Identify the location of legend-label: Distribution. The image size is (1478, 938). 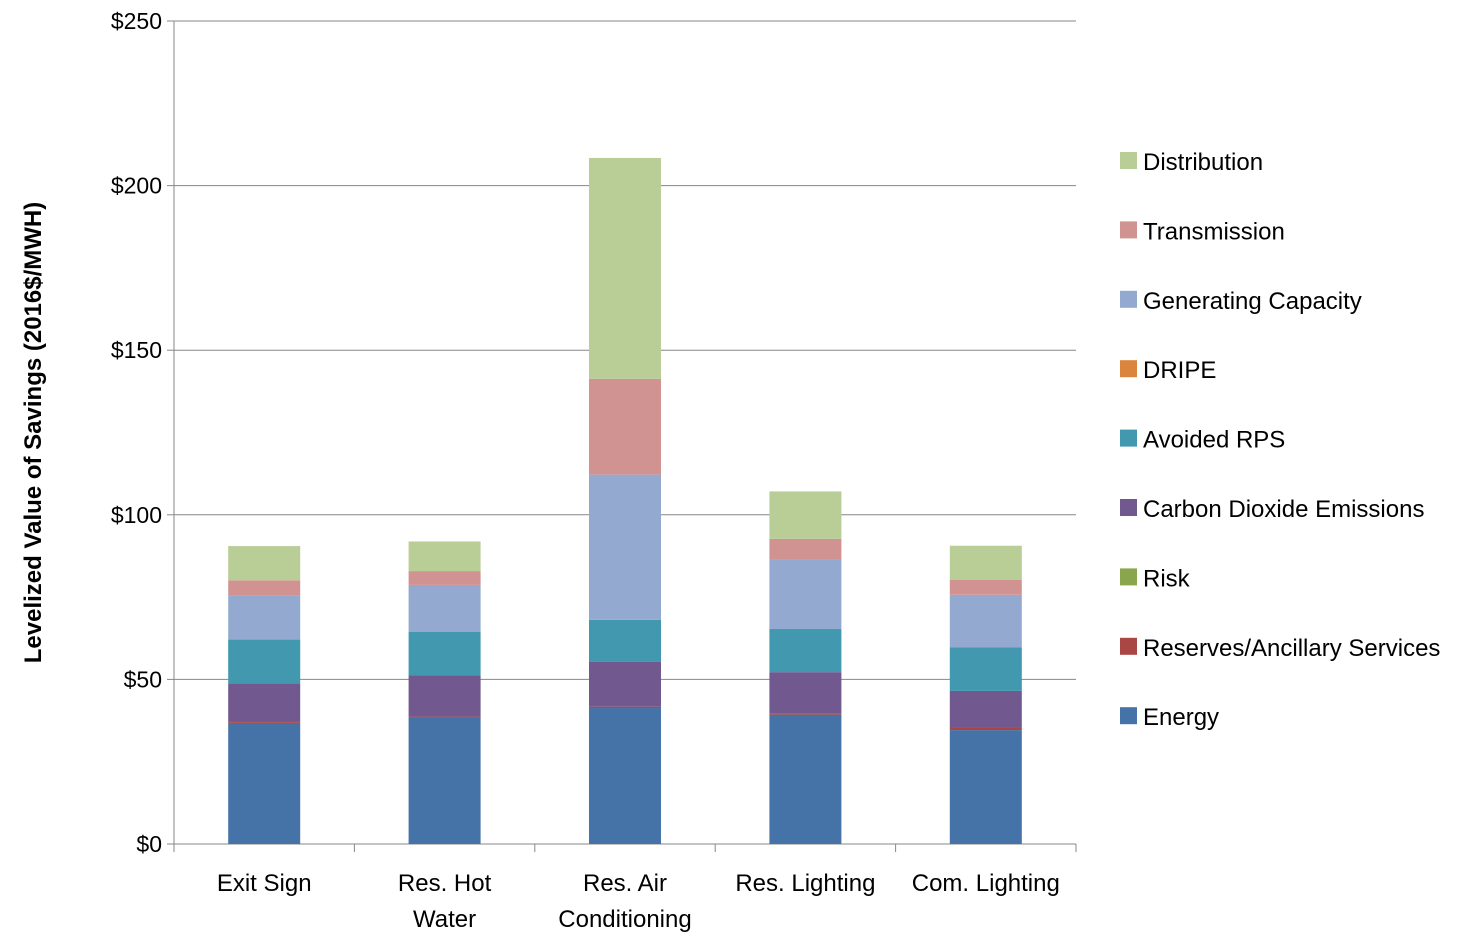
(1203, 162).